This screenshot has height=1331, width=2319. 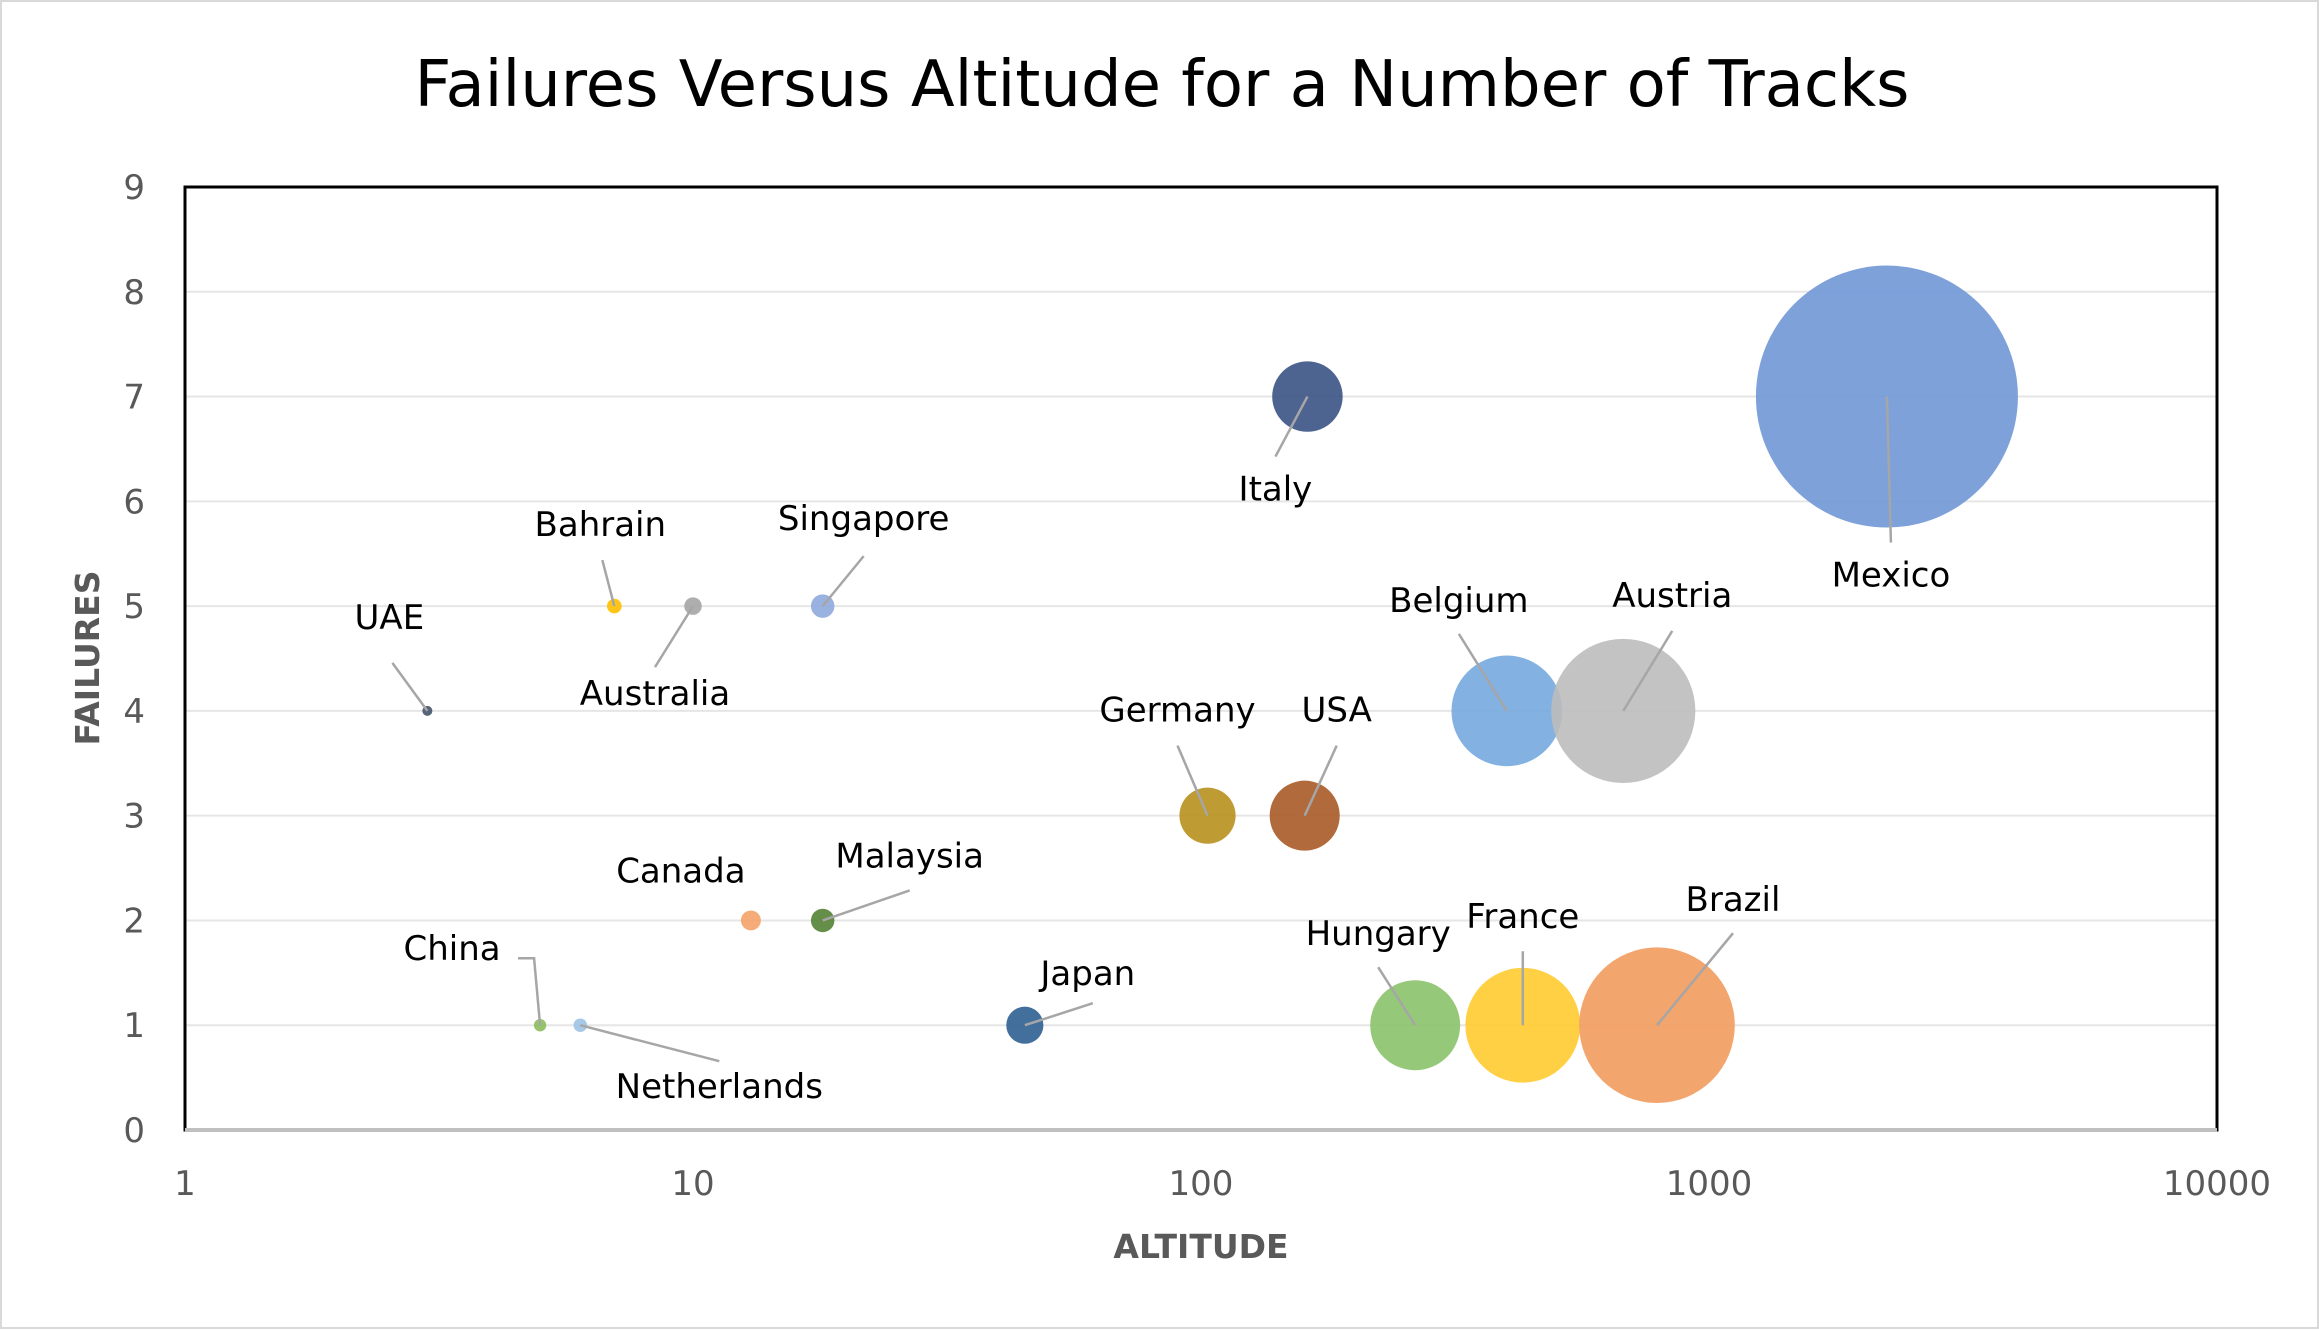 What do you see at coordinates (1291, 426) in the screenshot?
I see `leader-line-italy` at bounding box center [1291, 426].